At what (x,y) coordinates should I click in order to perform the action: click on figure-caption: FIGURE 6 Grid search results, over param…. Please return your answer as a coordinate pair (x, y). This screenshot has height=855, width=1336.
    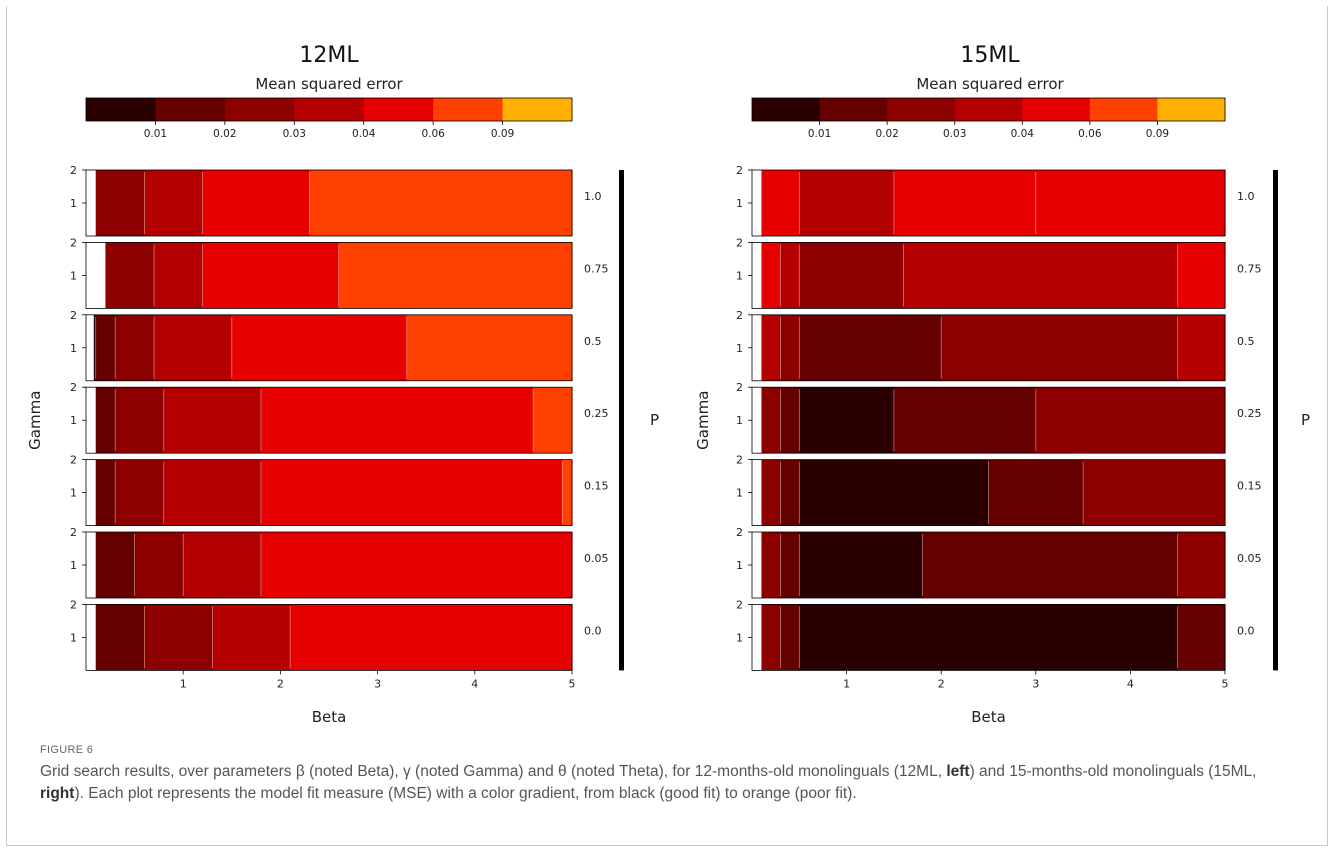
    Looking at the image, I should click on (670, 774).